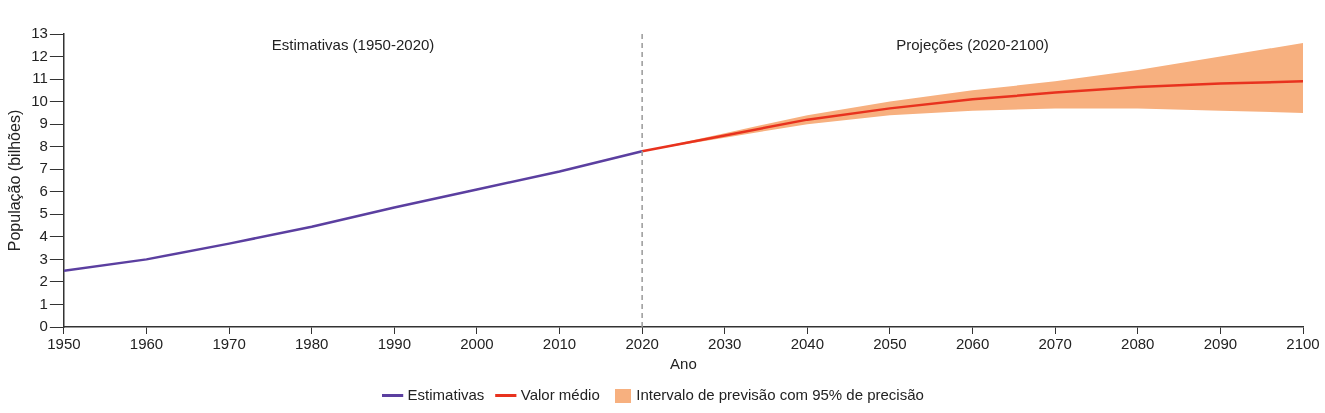 The image size is (1325, 413). I want to click on x-tick-label: 2020, so click(642, 344).